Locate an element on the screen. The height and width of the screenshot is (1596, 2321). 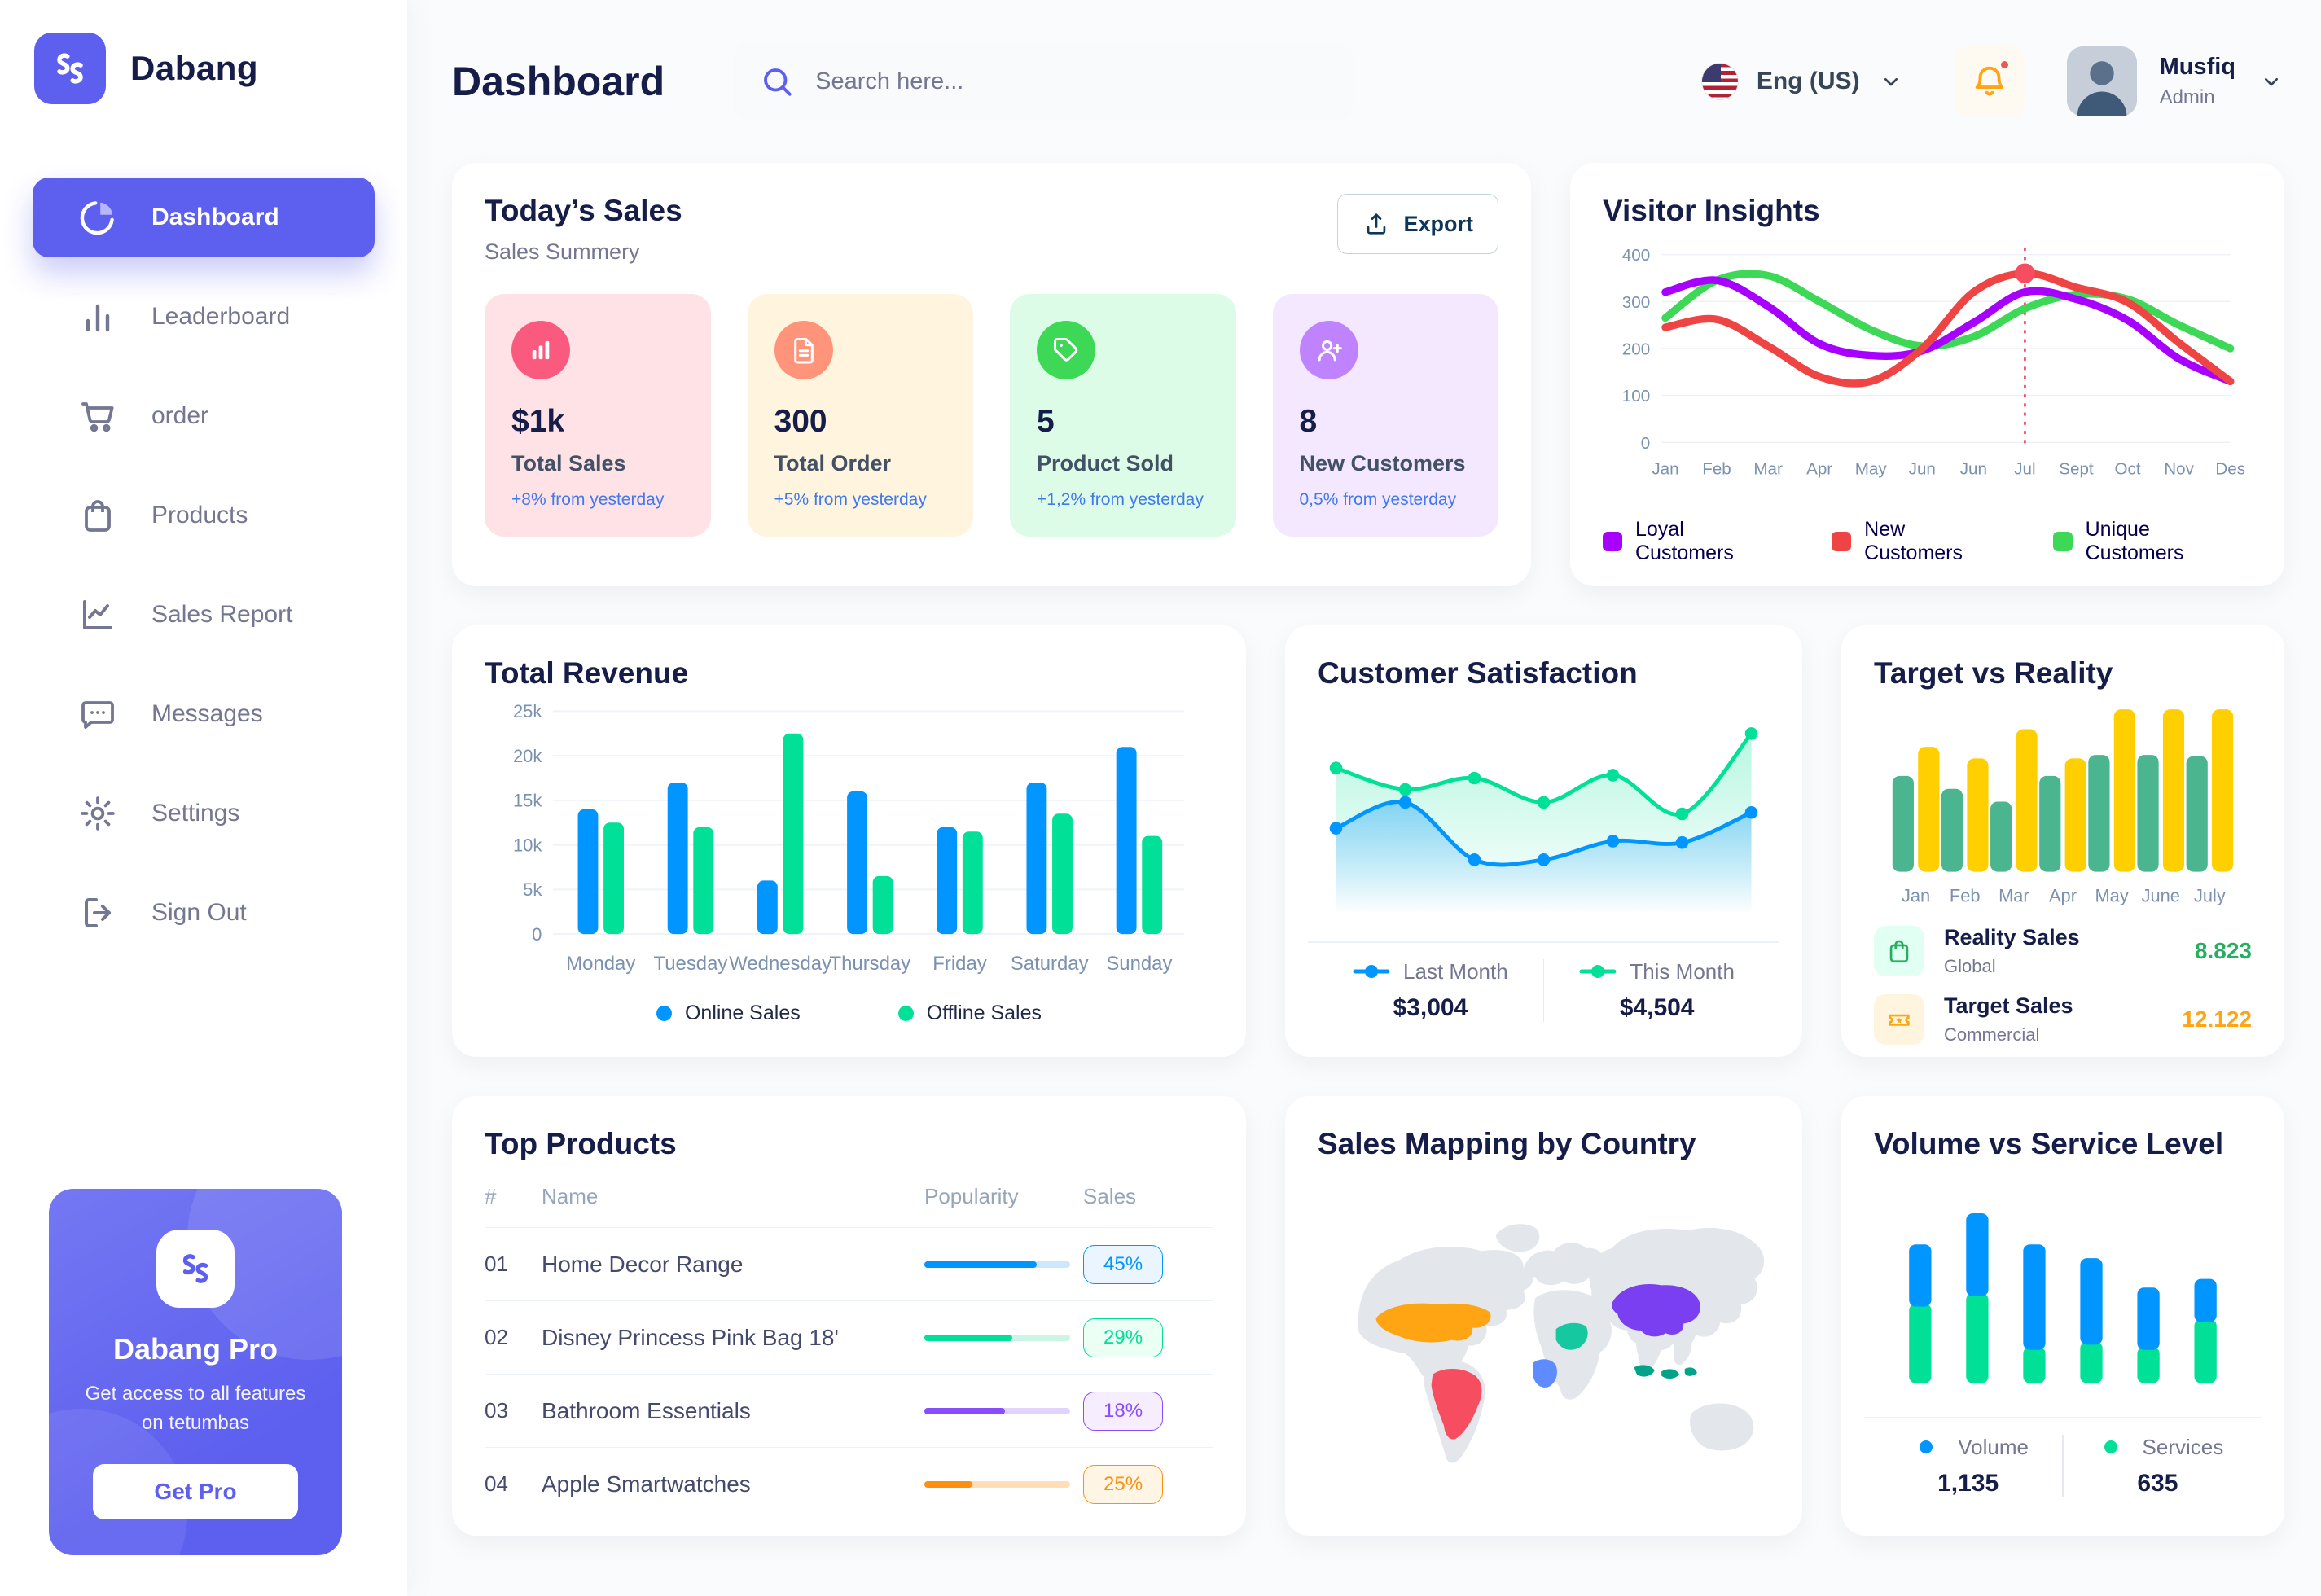
svg-text: July is located at coordinates (2210, 895).